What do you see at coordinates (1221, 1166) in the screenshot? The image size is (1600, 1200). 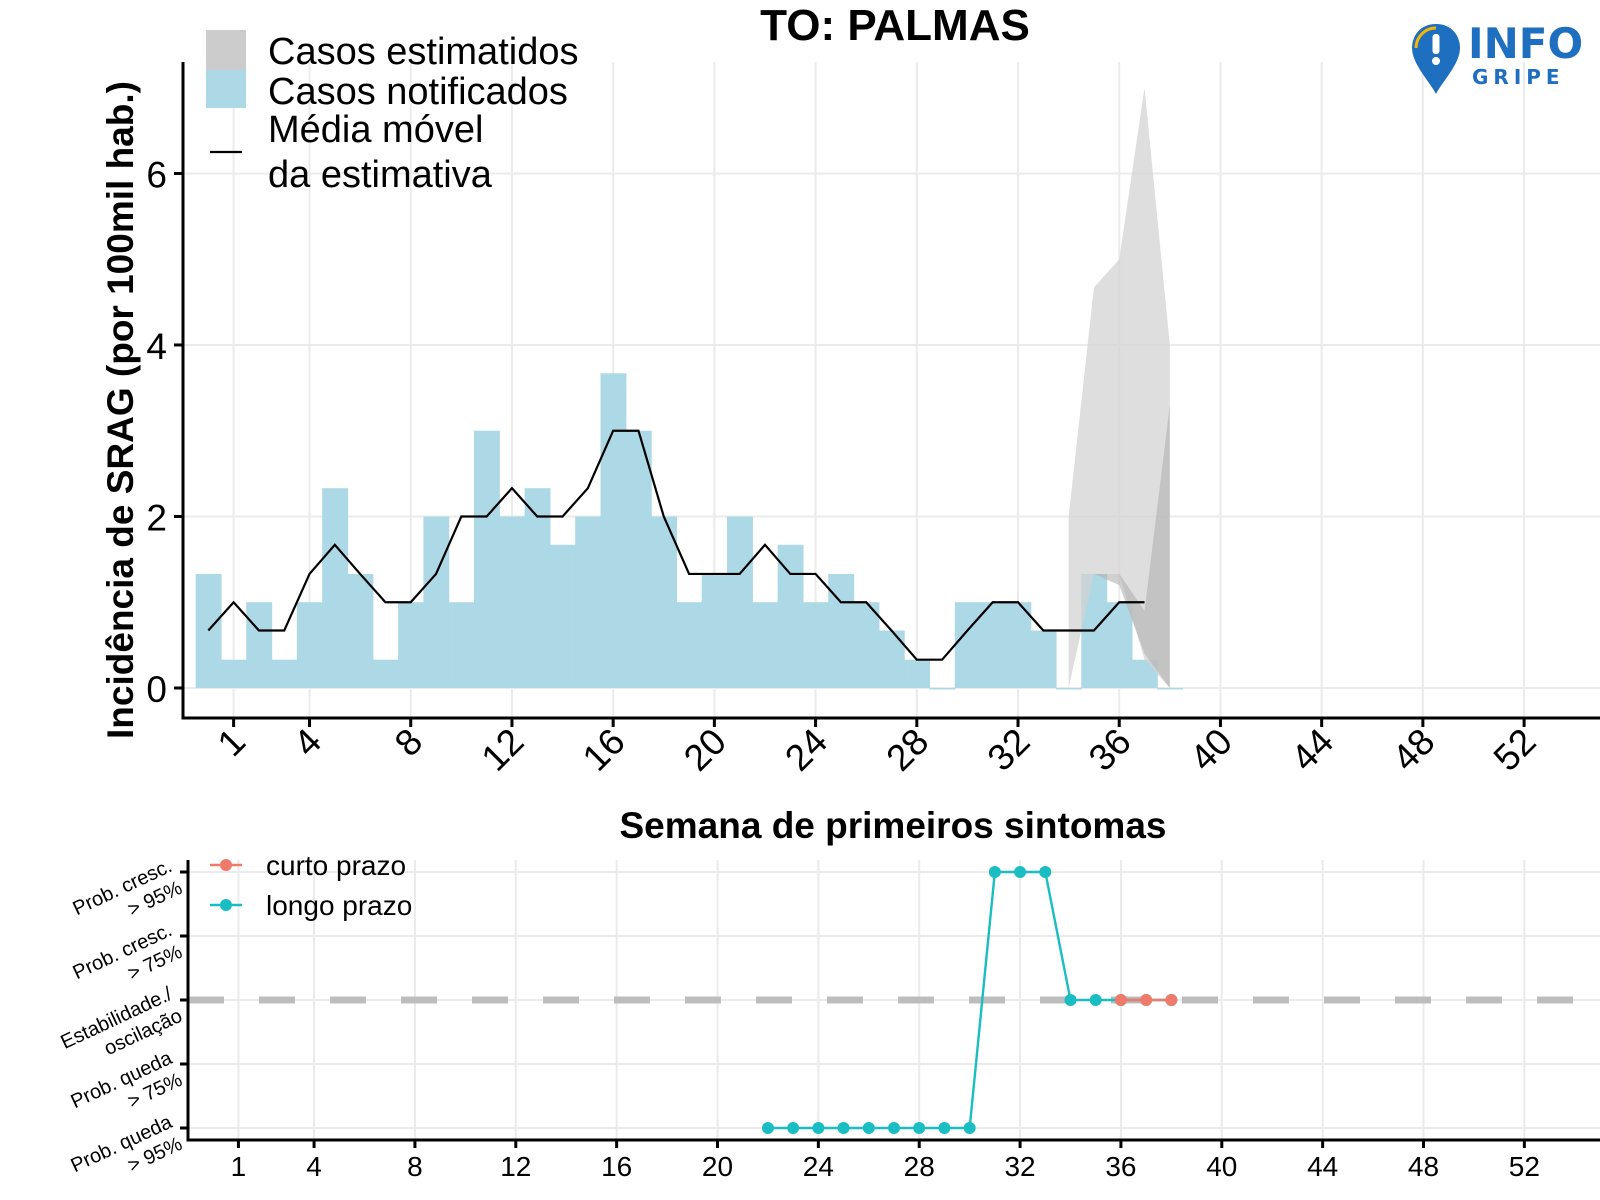 I see `trend-x-tick-label: 40` at bounding box center [1221, 1166].